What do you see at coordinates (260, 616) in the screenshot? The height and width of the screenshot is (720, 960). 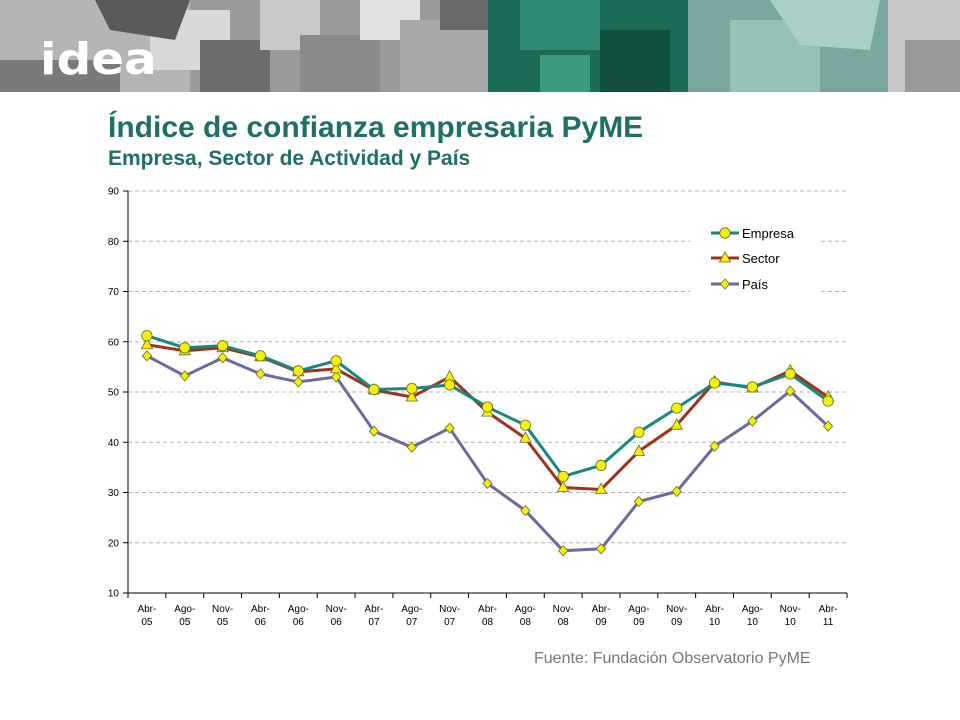 I see `x-tick-label: Abr-06` at bounding box center [260, 616].